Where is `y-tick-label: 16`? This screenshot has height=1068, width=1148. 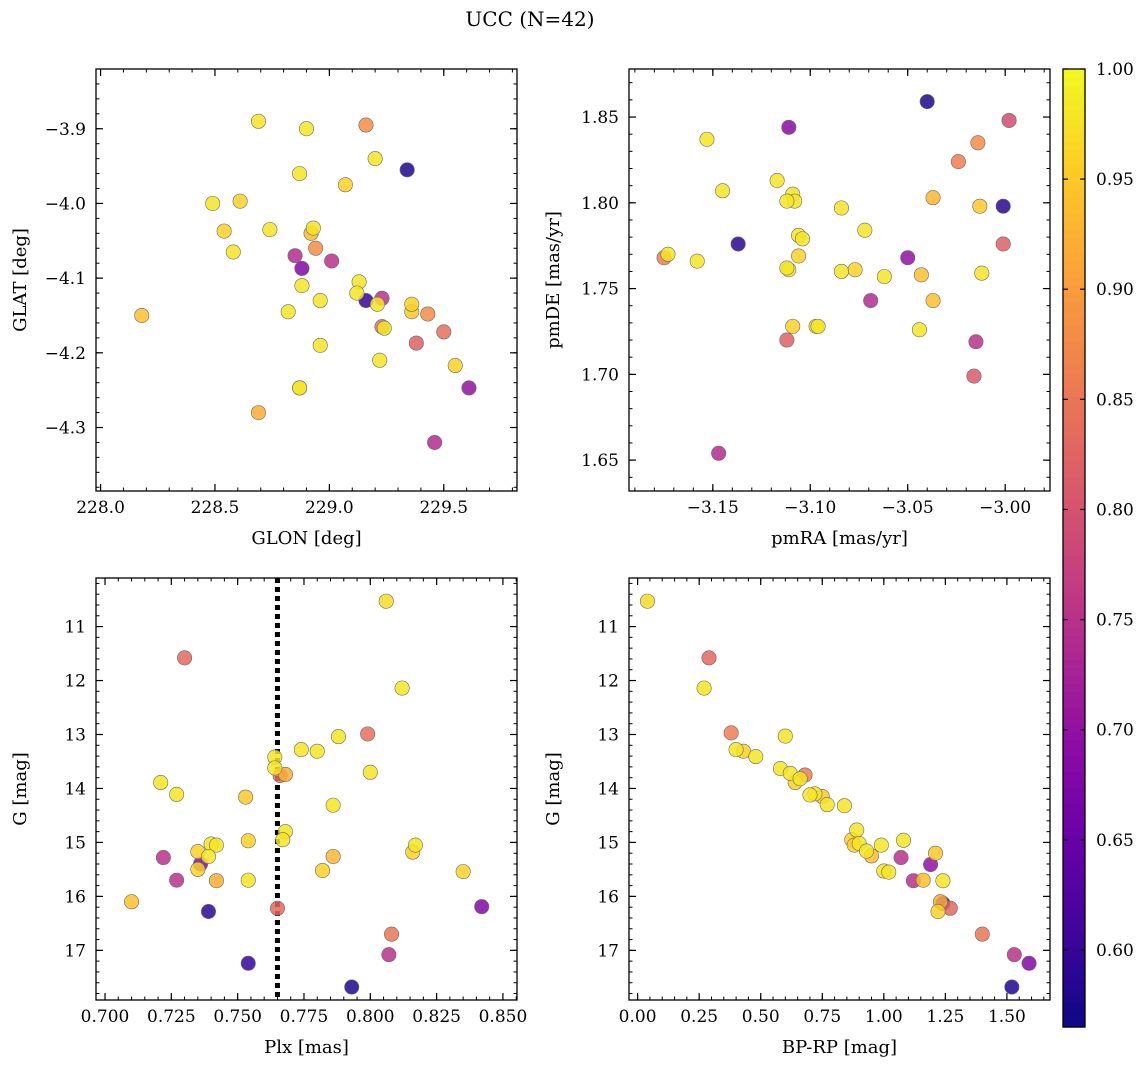
y-tick-label: 16 is located at coordinates (608, 897).